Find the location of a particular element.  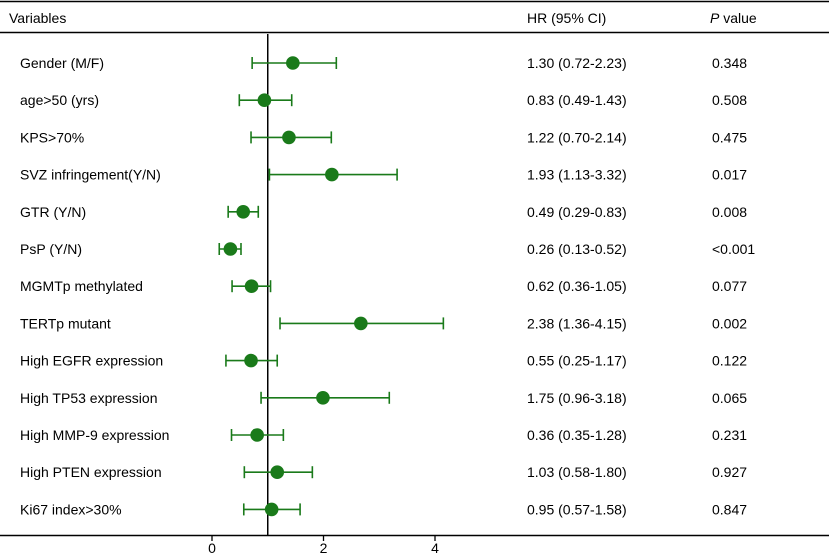

forest-row: TERTp mutant 2.38 (1.36-4.15) 0.002 is located at coordinates (383, 323).